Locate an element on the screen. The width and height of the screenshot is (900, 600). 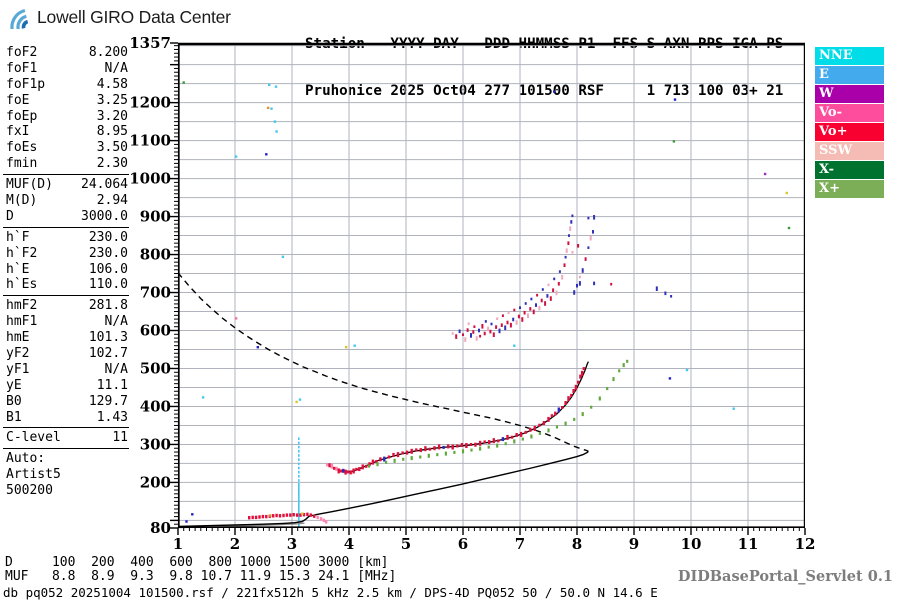
svg-text: 900 is located at coordinates (155, 217).